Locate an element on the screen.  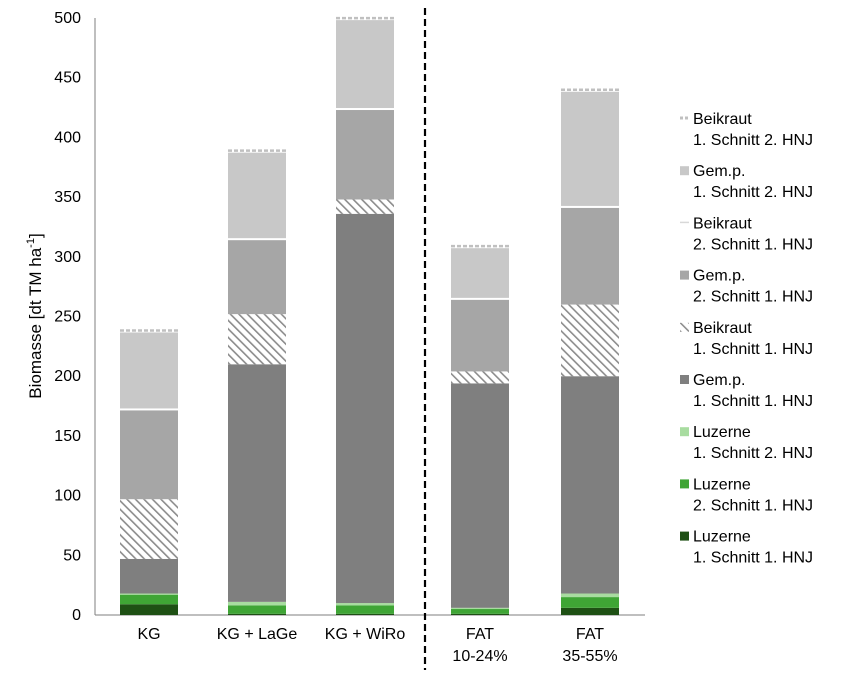
x-tick-label-line2: 35-55% is located at coordinates (589, 656).